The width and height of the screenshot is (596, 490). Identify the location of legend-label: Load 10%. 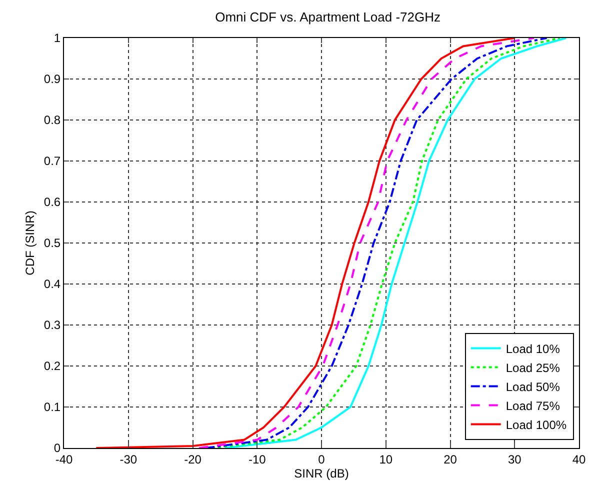
(533, 349).